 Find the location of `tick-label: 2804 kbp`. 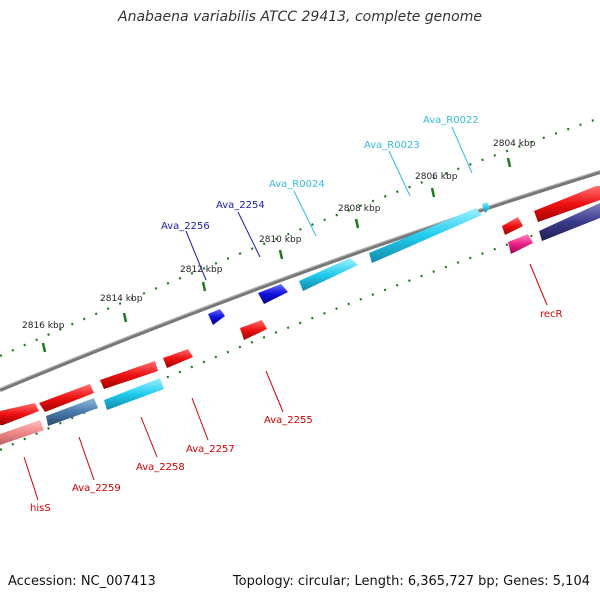

tick-label: 2804 kbp is located at coordinates (514, 144).